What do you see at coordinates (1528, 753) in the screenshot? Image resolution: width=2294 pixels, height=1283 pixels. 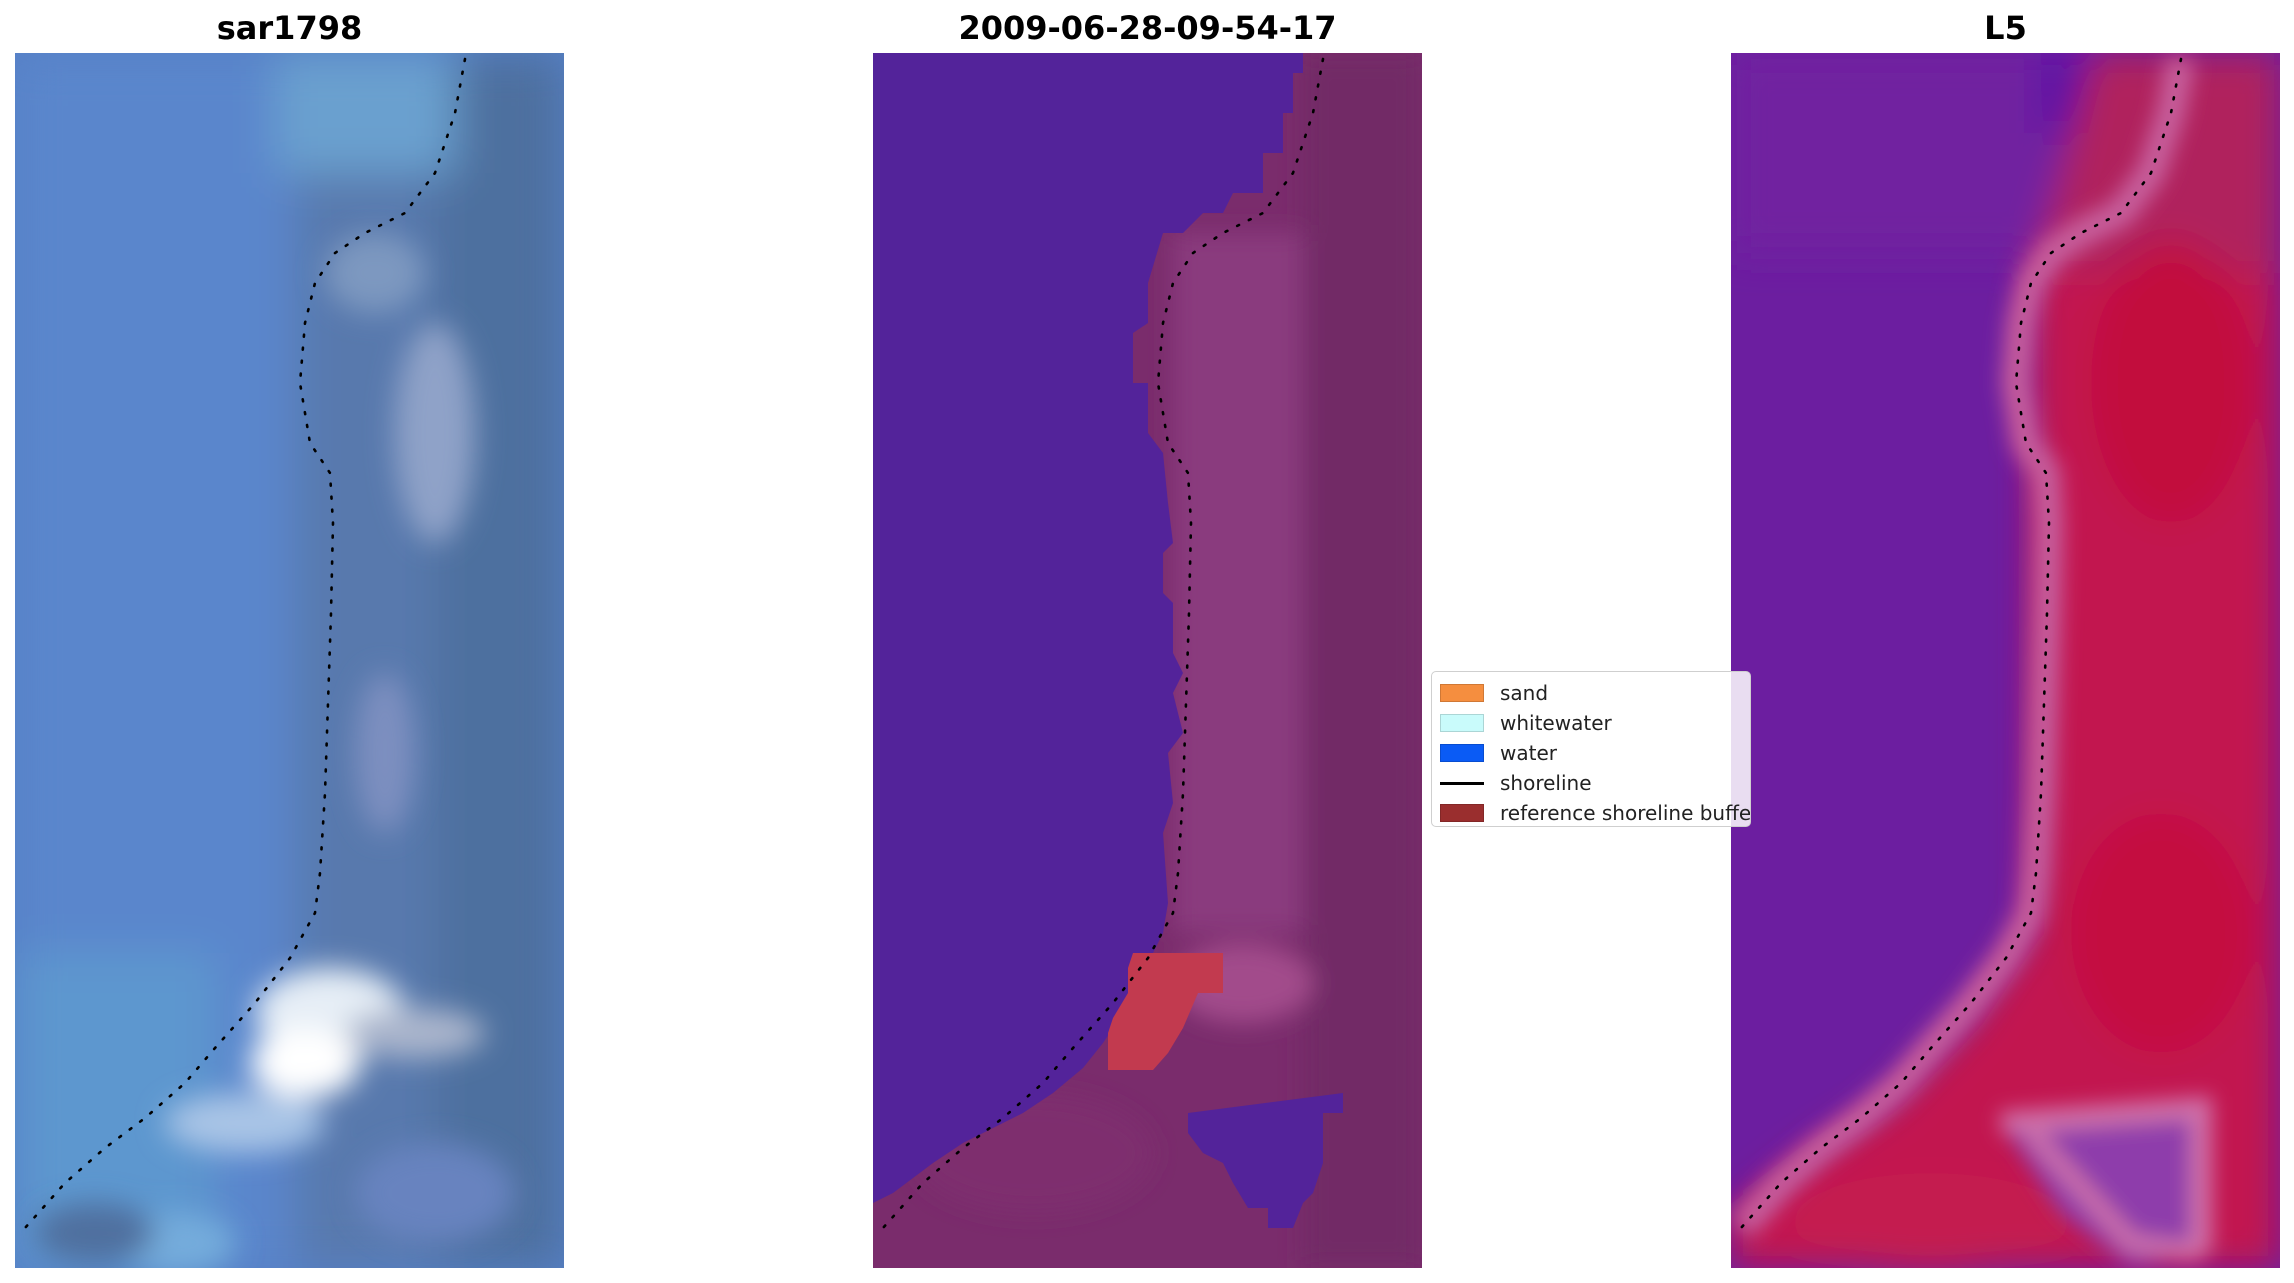 I see `legend-label-water: water` at bounding box center [1528, 753].